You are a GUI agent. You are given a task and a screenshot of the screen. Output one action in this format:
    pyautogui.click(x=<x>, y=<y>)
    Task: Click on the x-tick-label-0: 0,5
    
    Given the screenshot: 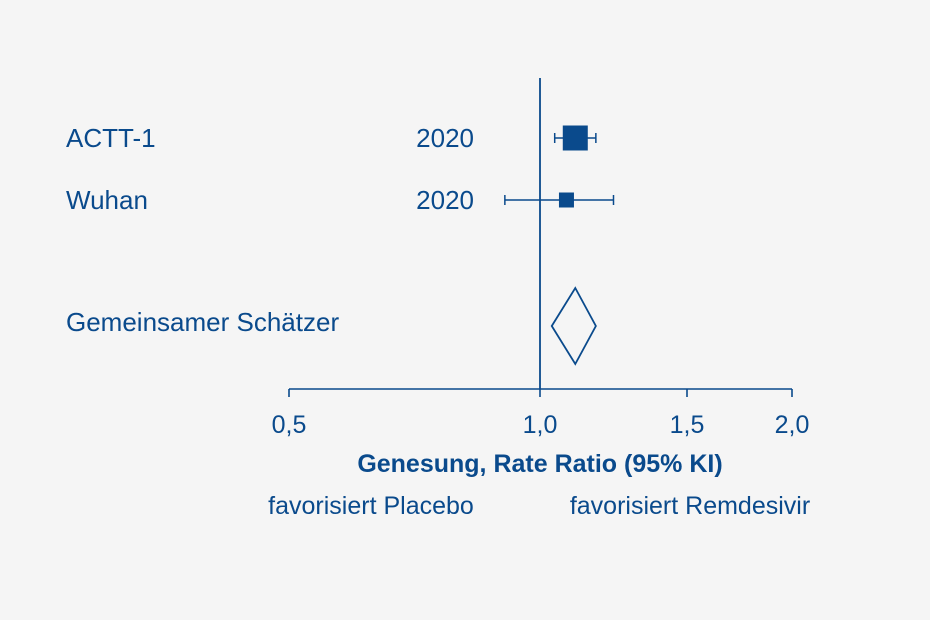 What is the action you would take?
    pyautogui.click(x=289, y=425)
    